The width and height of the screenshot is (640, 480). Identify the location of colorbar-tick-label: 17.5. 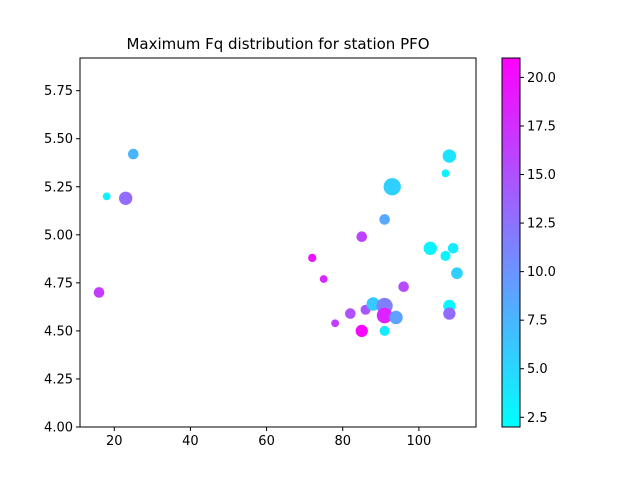
(541, 126).